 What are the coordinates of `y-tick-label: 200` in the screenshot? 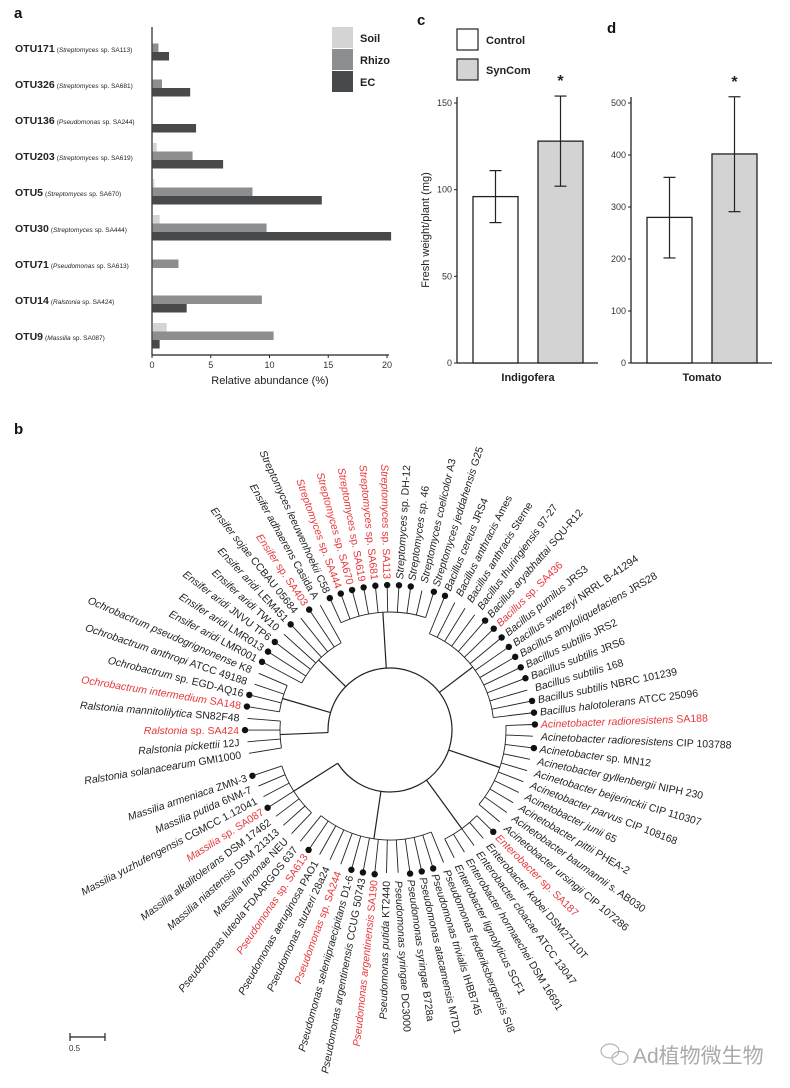 It's located at (618, 259).